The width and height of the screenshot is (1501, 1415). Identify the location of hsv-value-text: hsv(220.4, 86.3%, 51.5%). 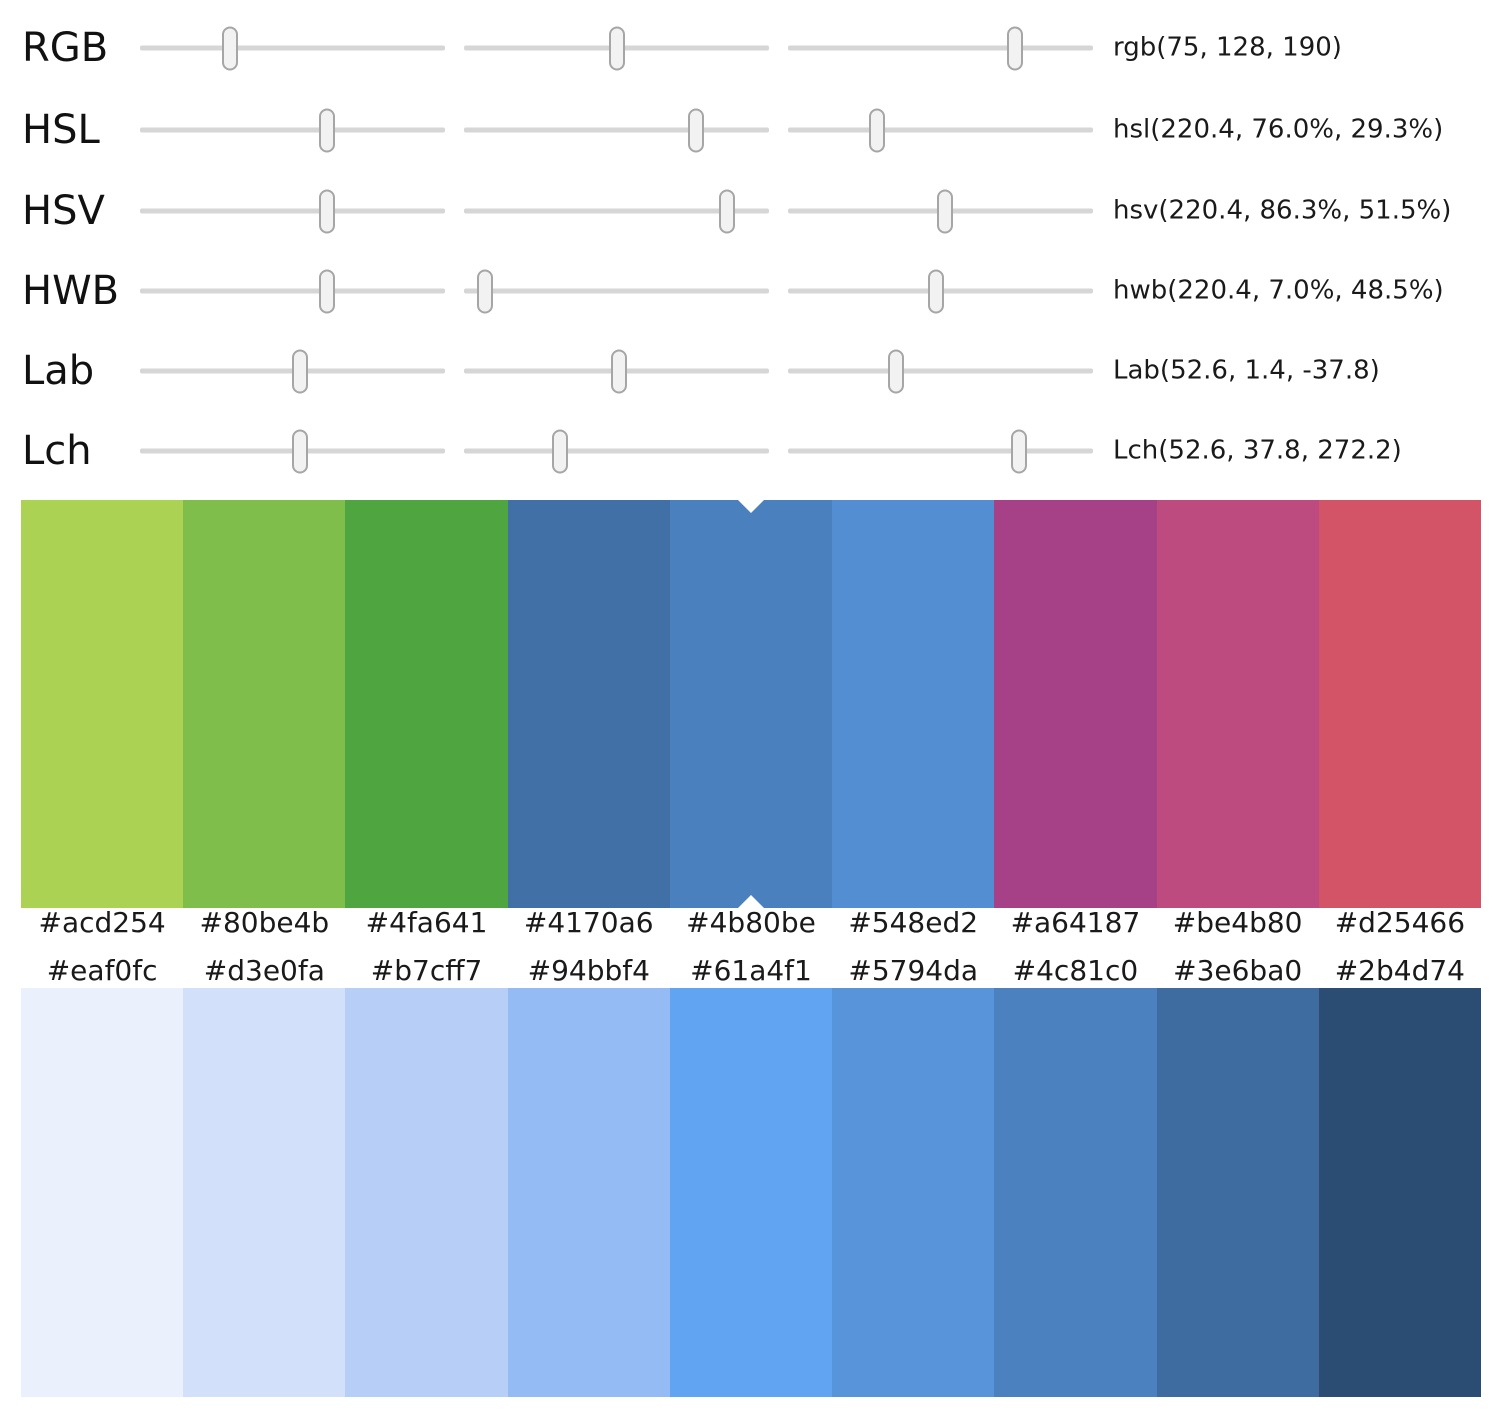
(1282, 210).